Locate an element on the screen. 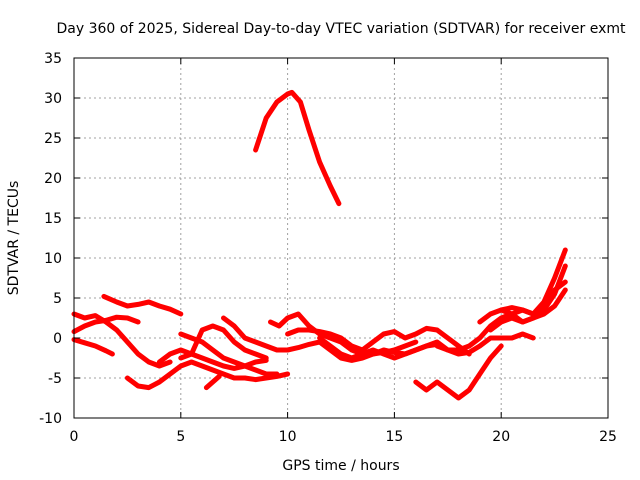  series-arc-peak is located at coordinates (297, 148).